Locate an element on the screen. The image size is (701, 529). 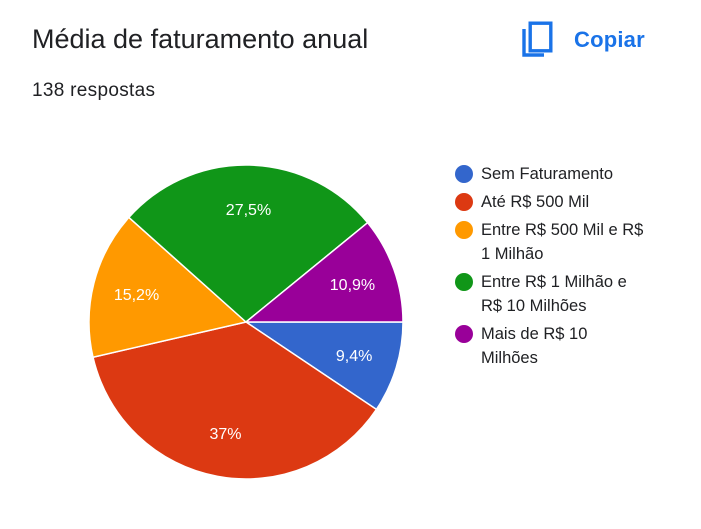
legend-label: Mais de R$ 10 is located at coordinates (534, 334).